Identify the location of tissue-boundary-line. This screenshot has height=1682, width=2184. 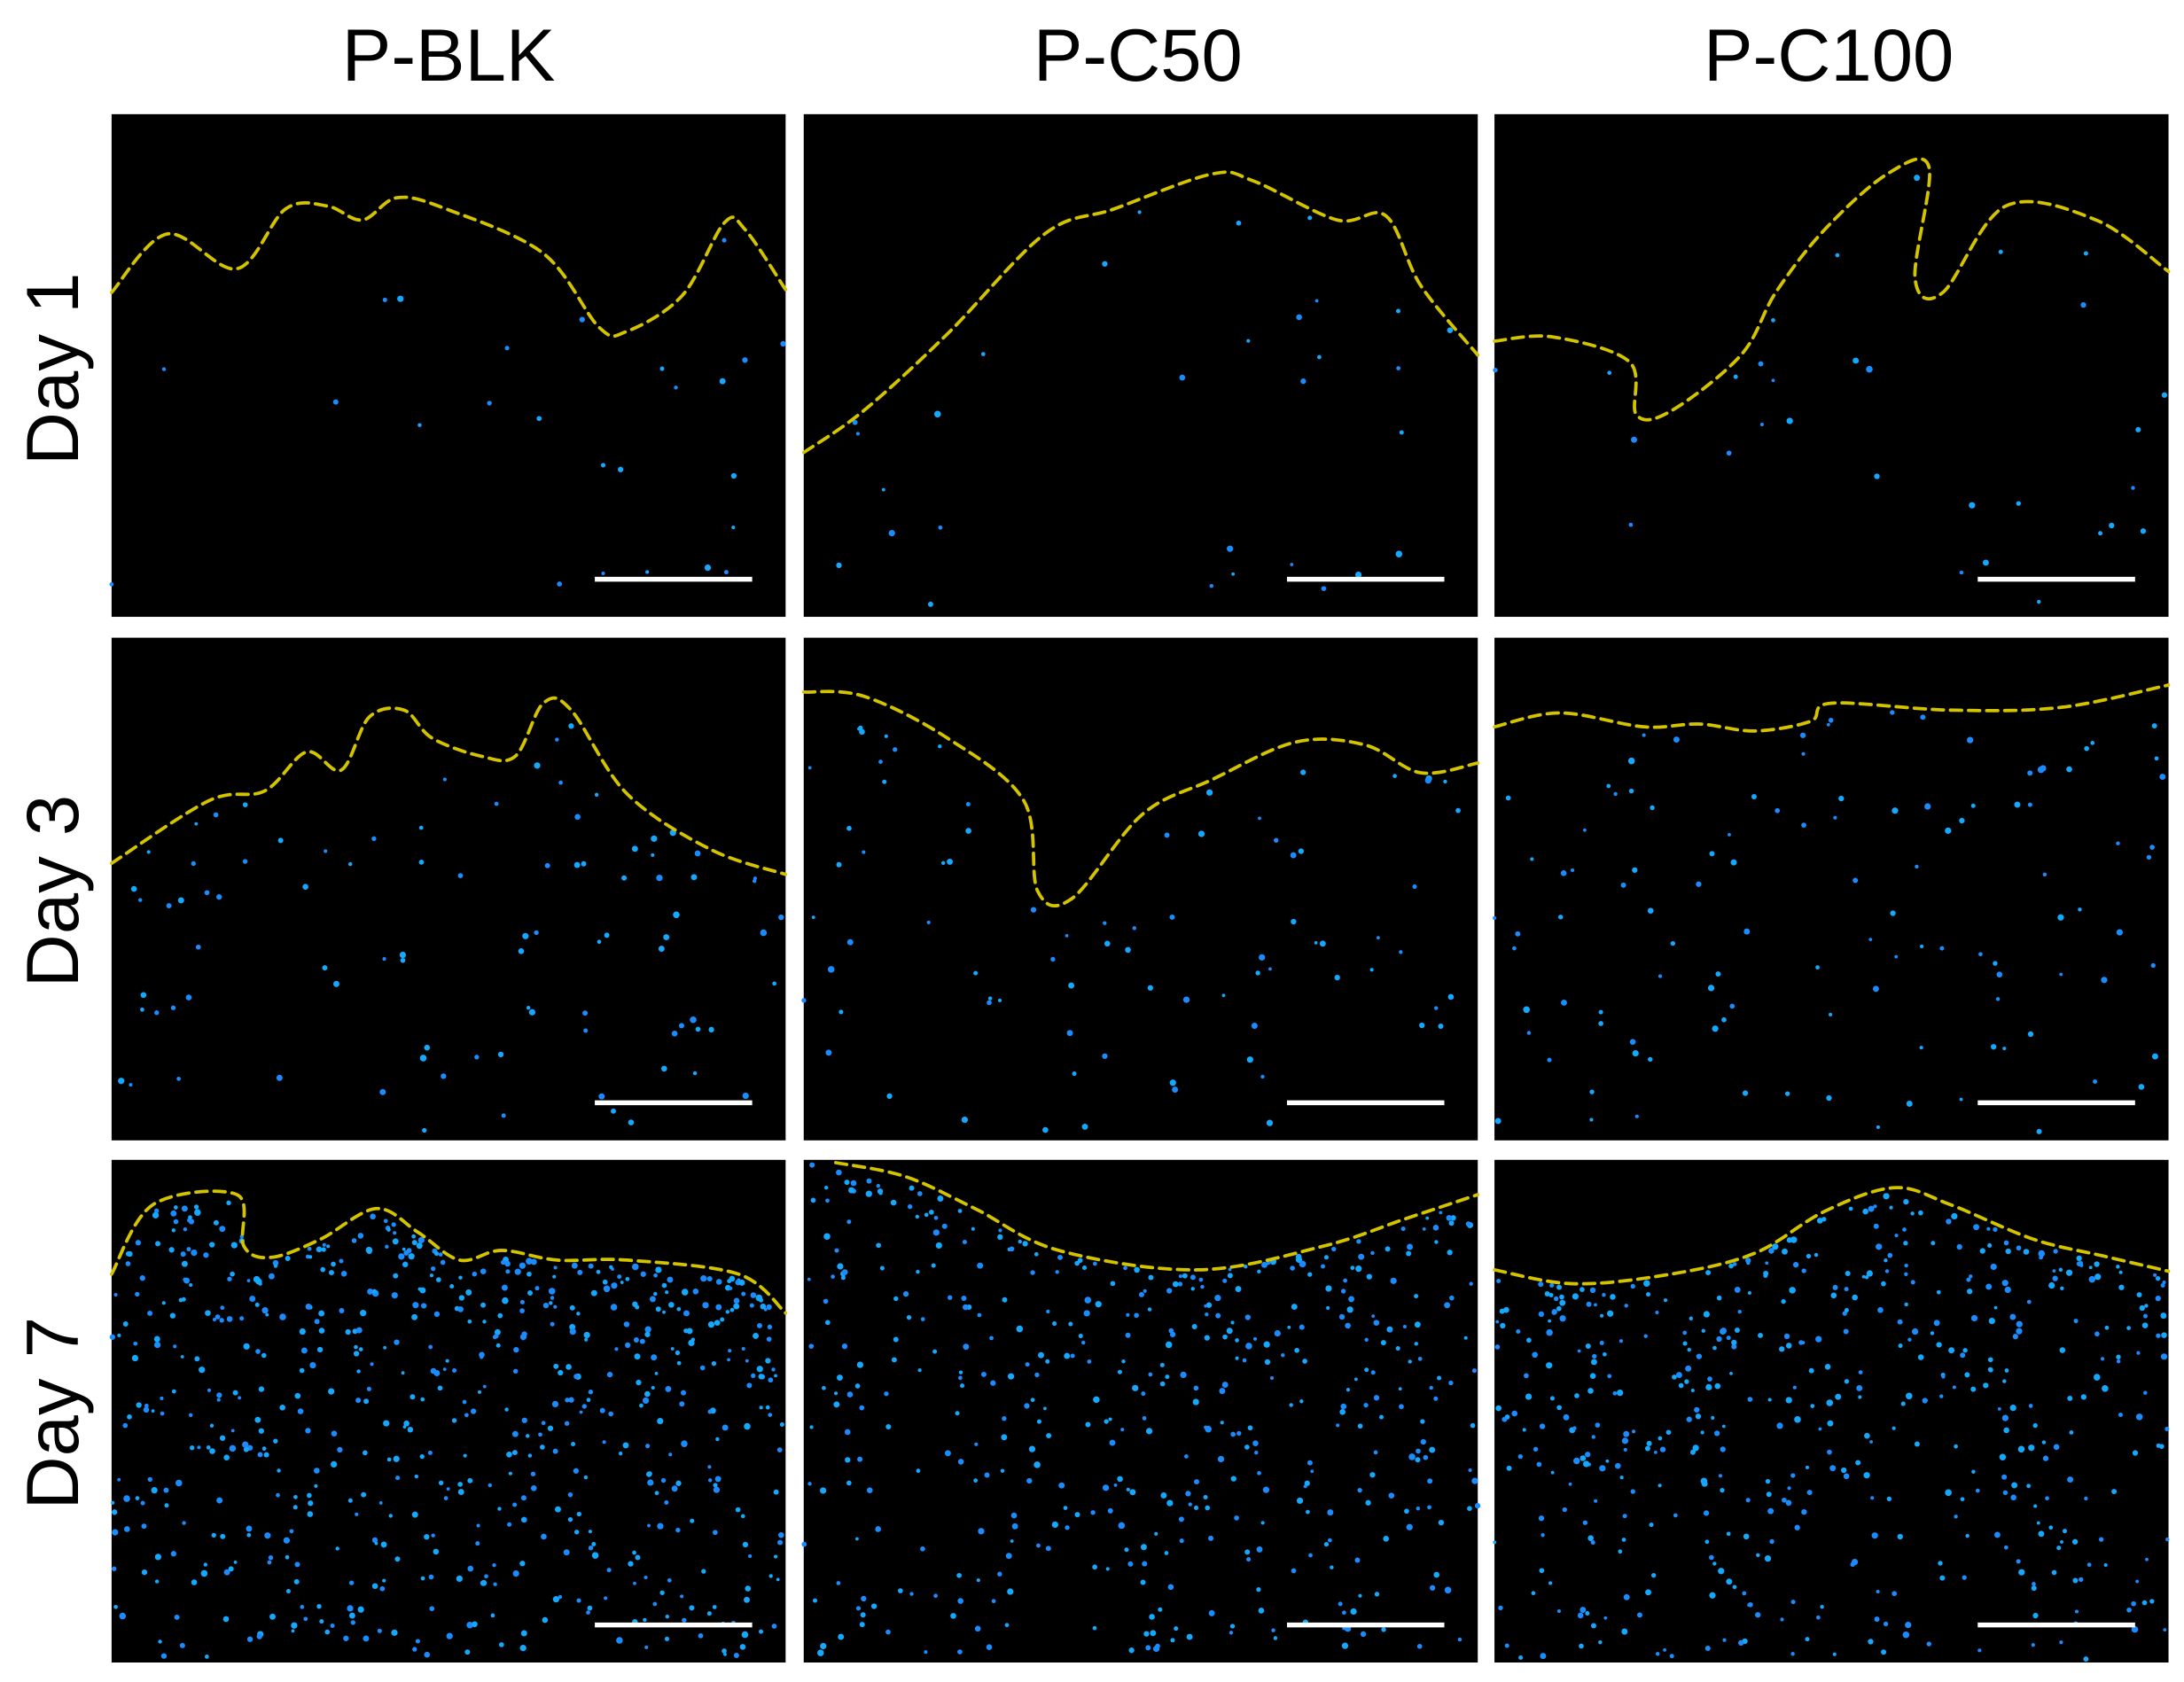
(1832, 289).